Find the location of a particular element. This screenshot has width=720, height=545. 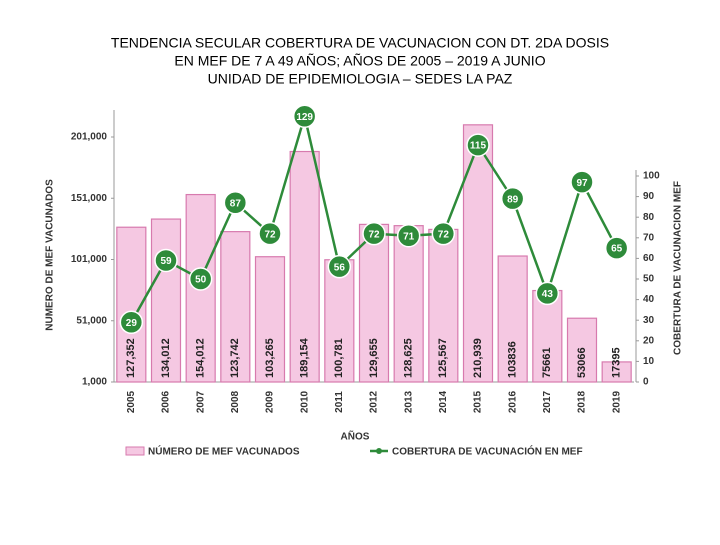

x-tick-label: 2006 is located at coordinates (166, 401).